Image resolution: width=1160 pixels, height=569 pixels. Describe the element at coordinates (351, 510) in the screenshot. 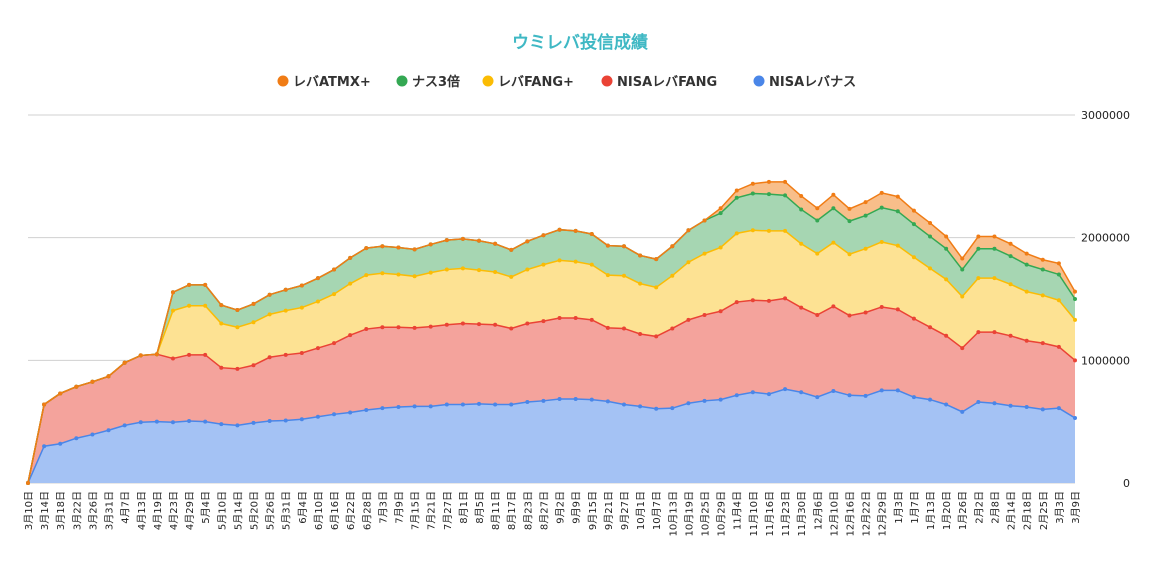

I see `x-tick-label: 6月22日` at that location.